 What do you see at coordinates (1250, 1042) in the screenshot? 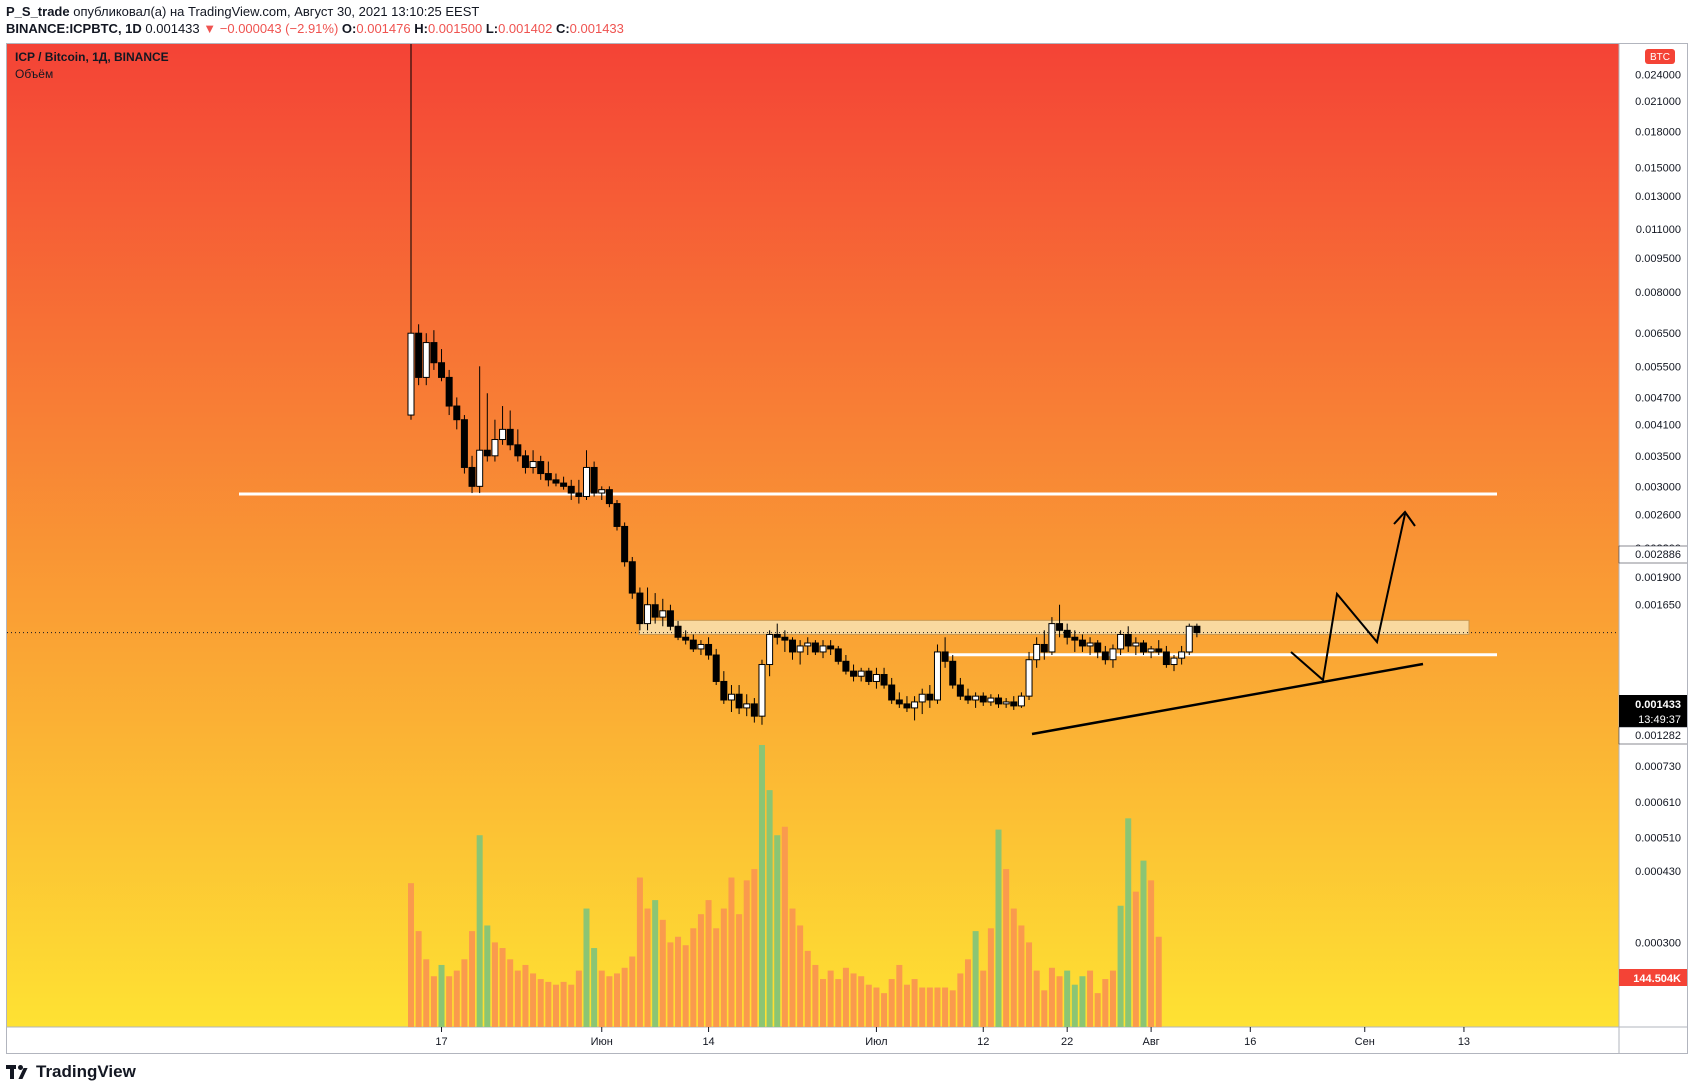
I see `time-tick-label: 16` at bounding box center [1250, 1042].